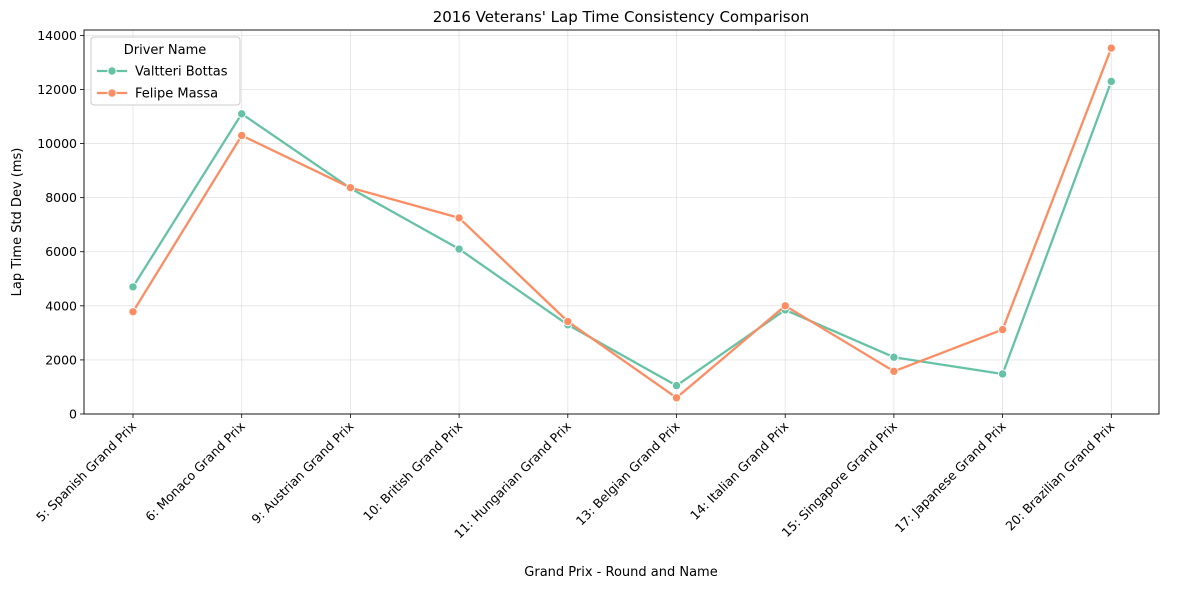  Describe the element at coordinates (86, 472) in the screenshot. I see `x-tick-label: 5: Spanish Grand Prix` at that location.